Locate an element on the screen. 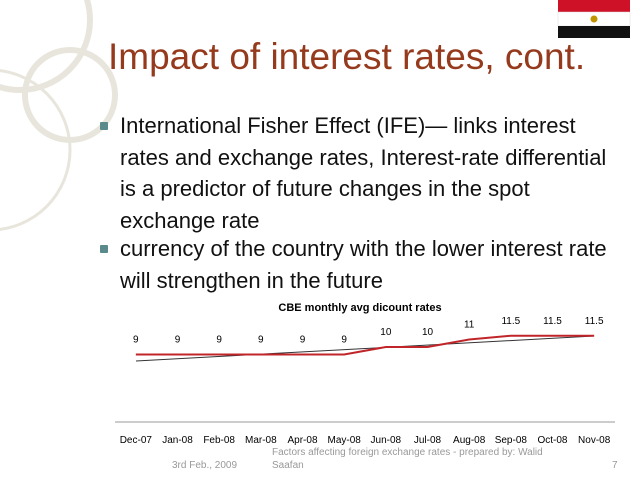 Image resolution: width=638 pixels, height=479 pixels. x-tick-label: May-08 is located at coordinates (344, 440).